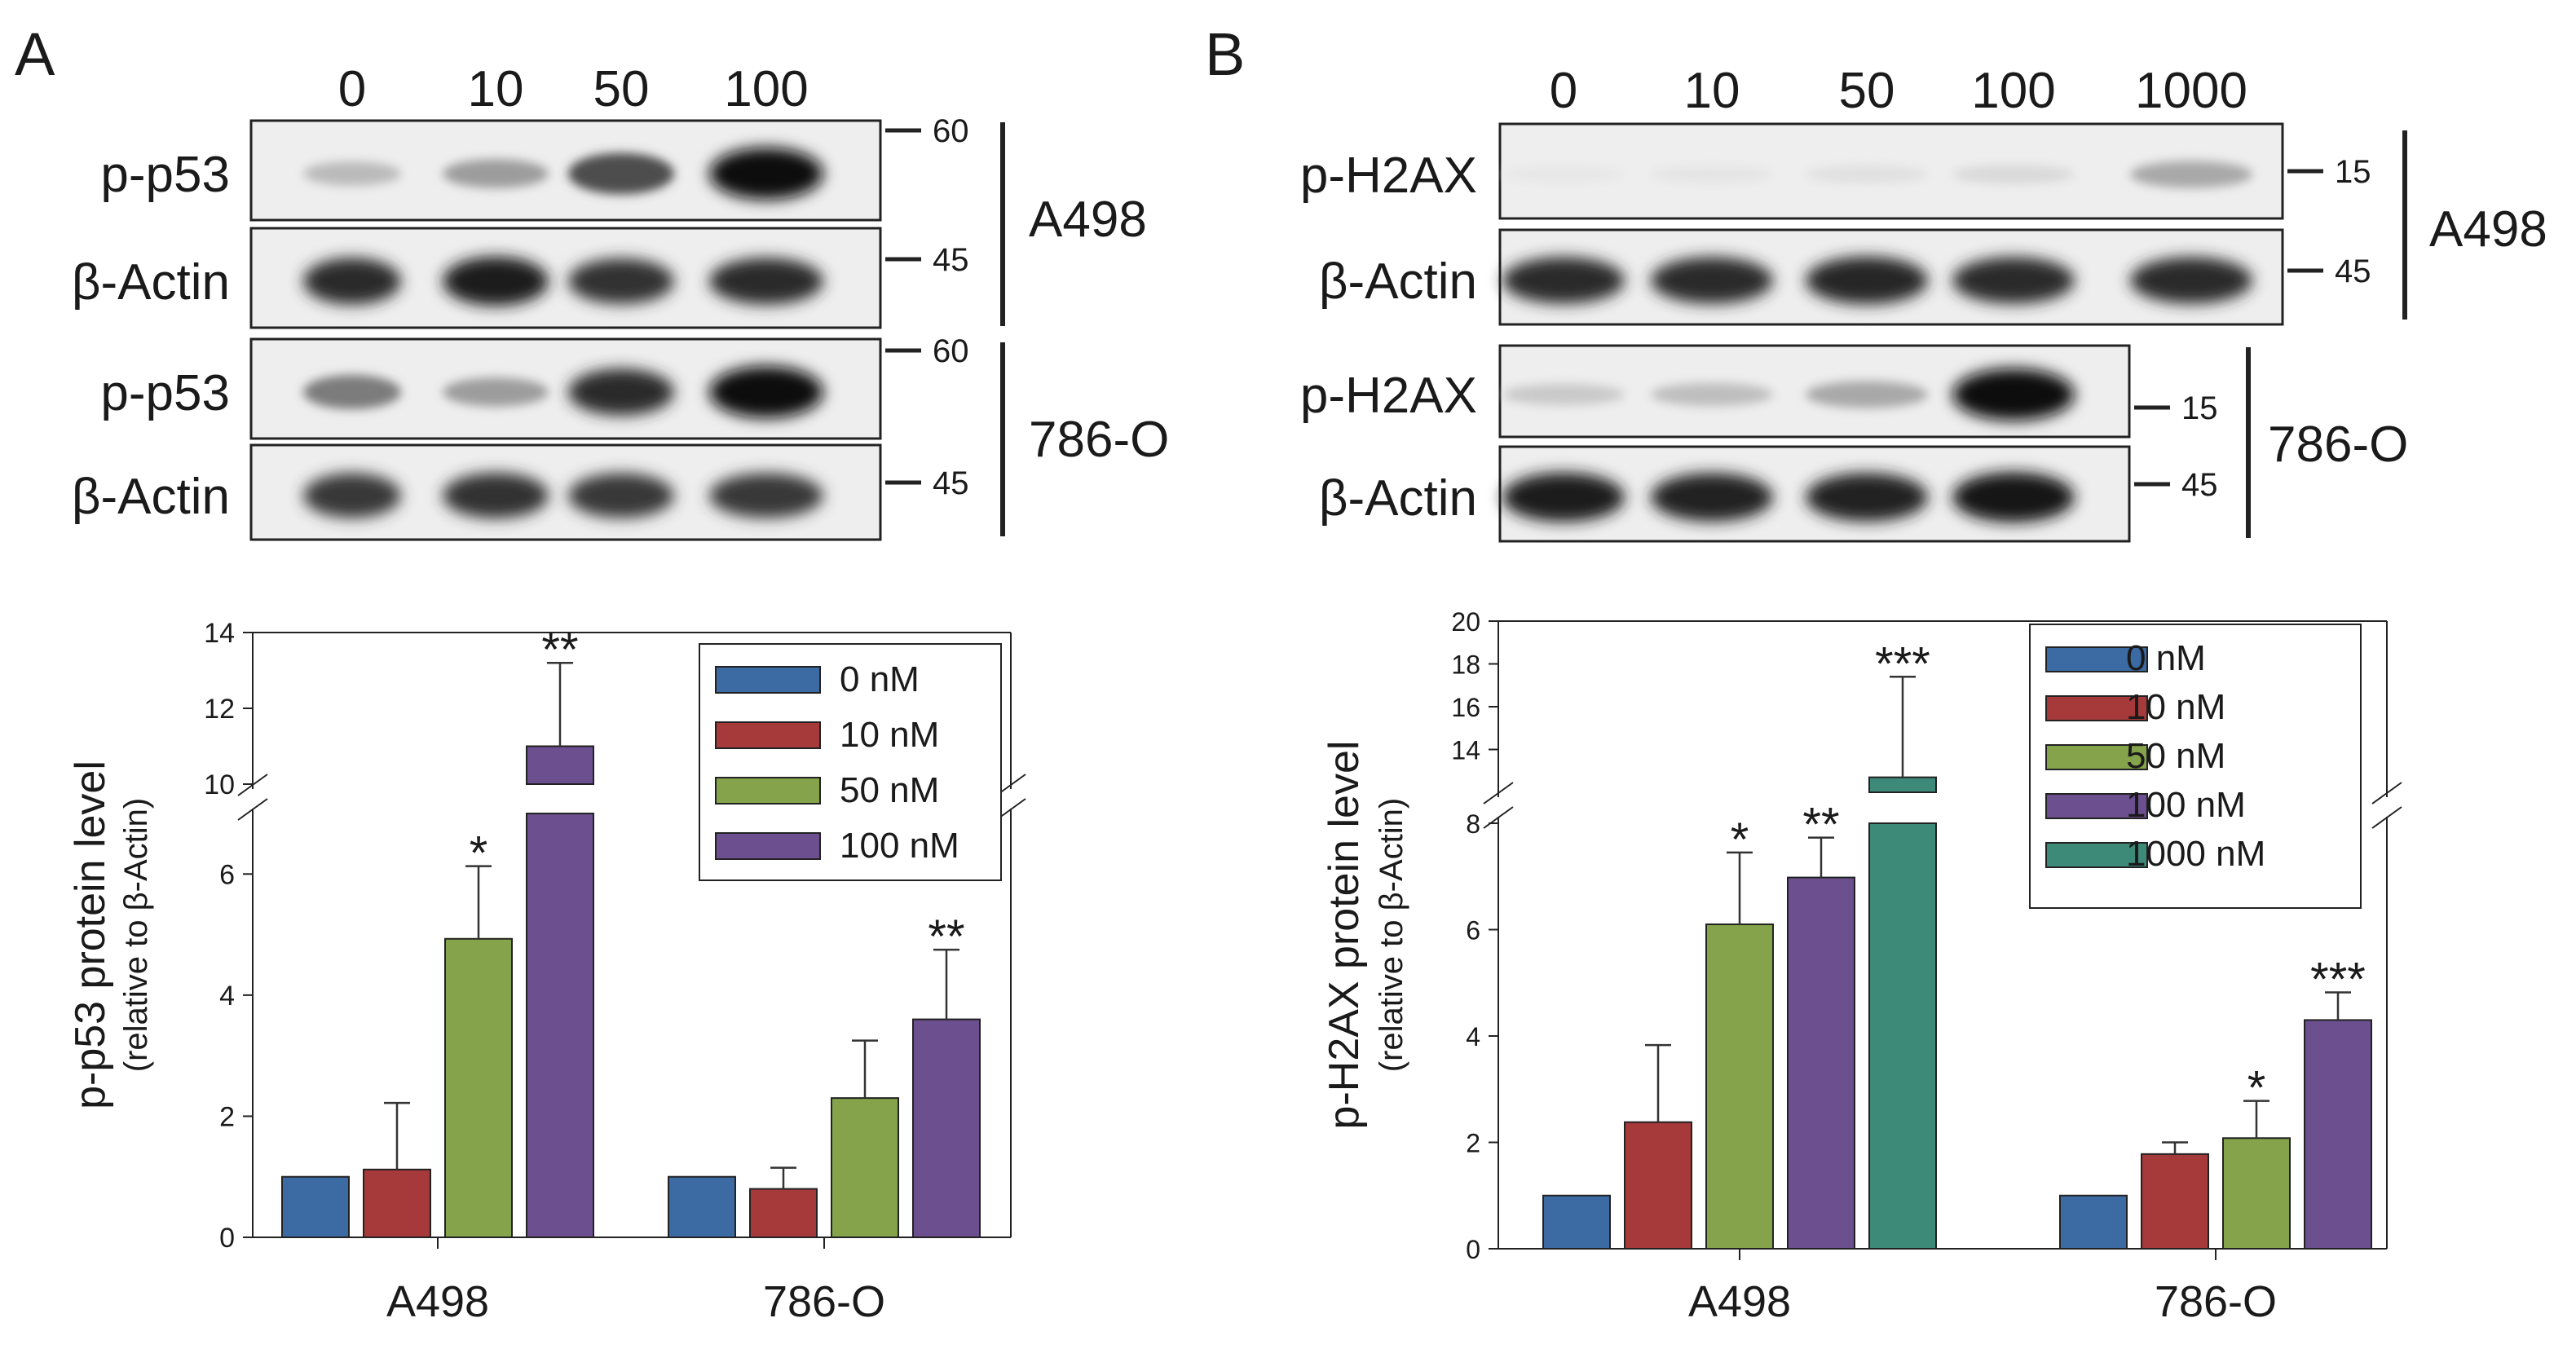  Describe the element at coordinates (35, 54) in the screenshot. I see `panel-letter-a: A` at that location.